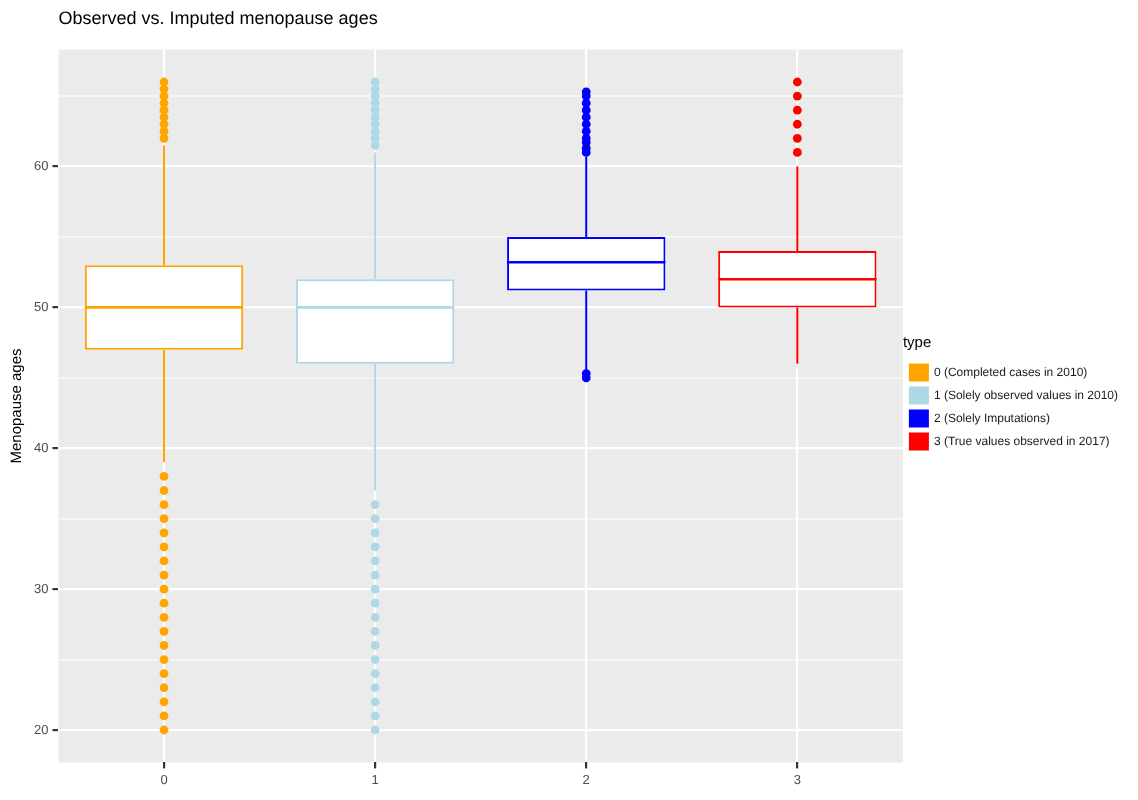 The height and width of the screenshot is (800, 1138). What do you see at coordinates (218, 17) in the screenshot?
I see `chart-title: Observed vs. Imputed menopause ages` at bounding box center [218, 17].